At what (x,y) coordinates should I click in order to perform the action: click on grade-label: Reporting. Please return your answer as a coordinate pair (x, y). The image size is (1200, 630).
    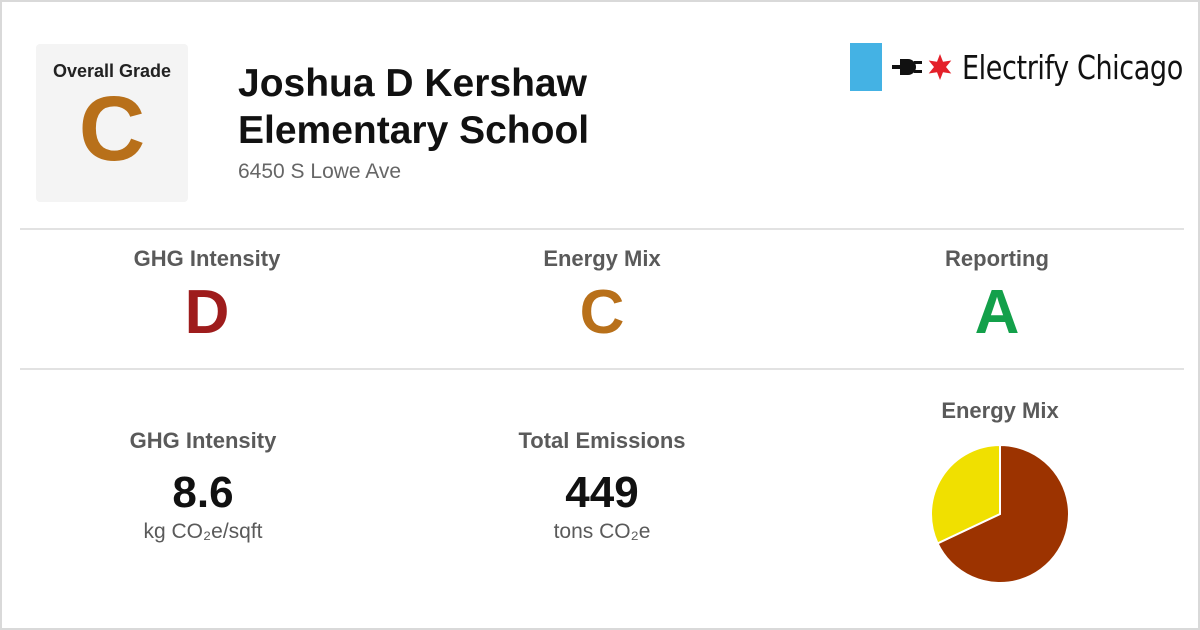
    Looking at the image, I should click on (997, 258).